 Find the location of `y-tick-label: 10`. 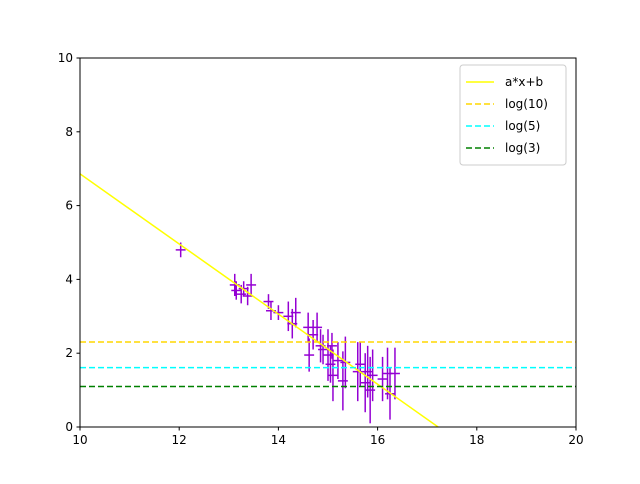

y-tick-label: 10 is located at coordinates (65, 58).